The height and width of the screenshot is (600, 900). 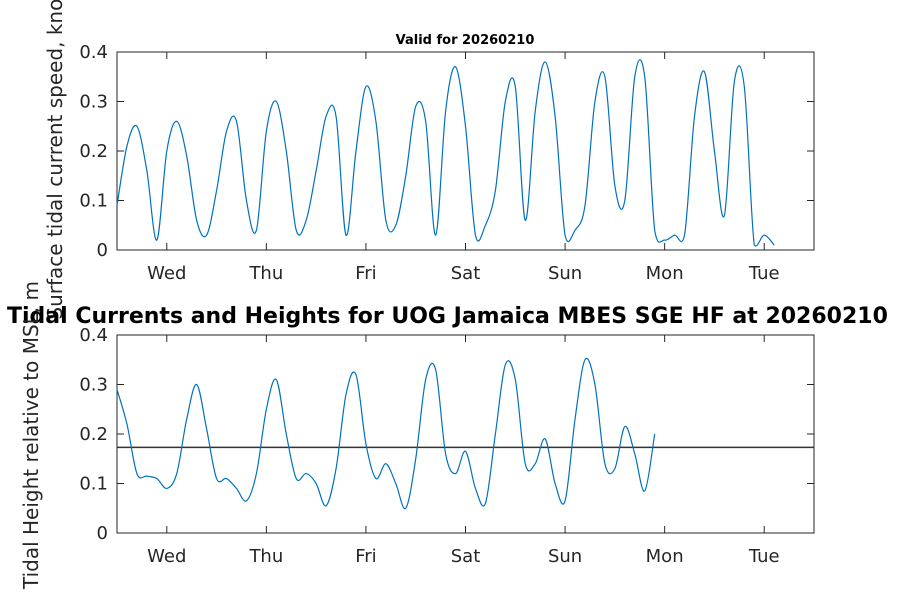 I want to click on top-ytick-label: 0.4, so click(x=93, y=52).